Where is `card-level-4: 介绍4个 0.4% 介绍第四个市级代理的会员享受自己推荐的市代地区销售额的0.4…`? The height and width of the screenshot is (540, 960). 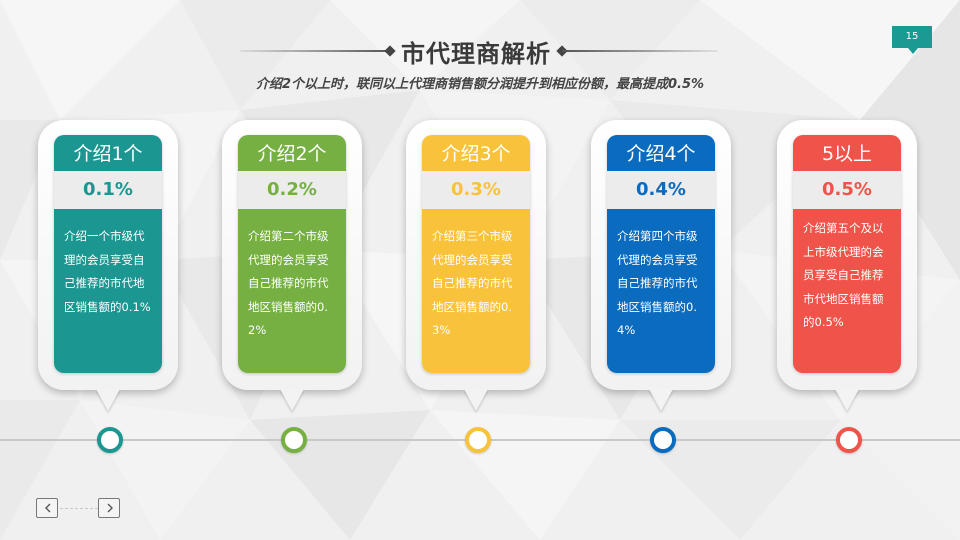
card-level-4: 介绍4个 0.4% 介绍第四个市级代理的会员享受自己推荐的市代地区销售额的0.4… is located at coordinates (661, 265).